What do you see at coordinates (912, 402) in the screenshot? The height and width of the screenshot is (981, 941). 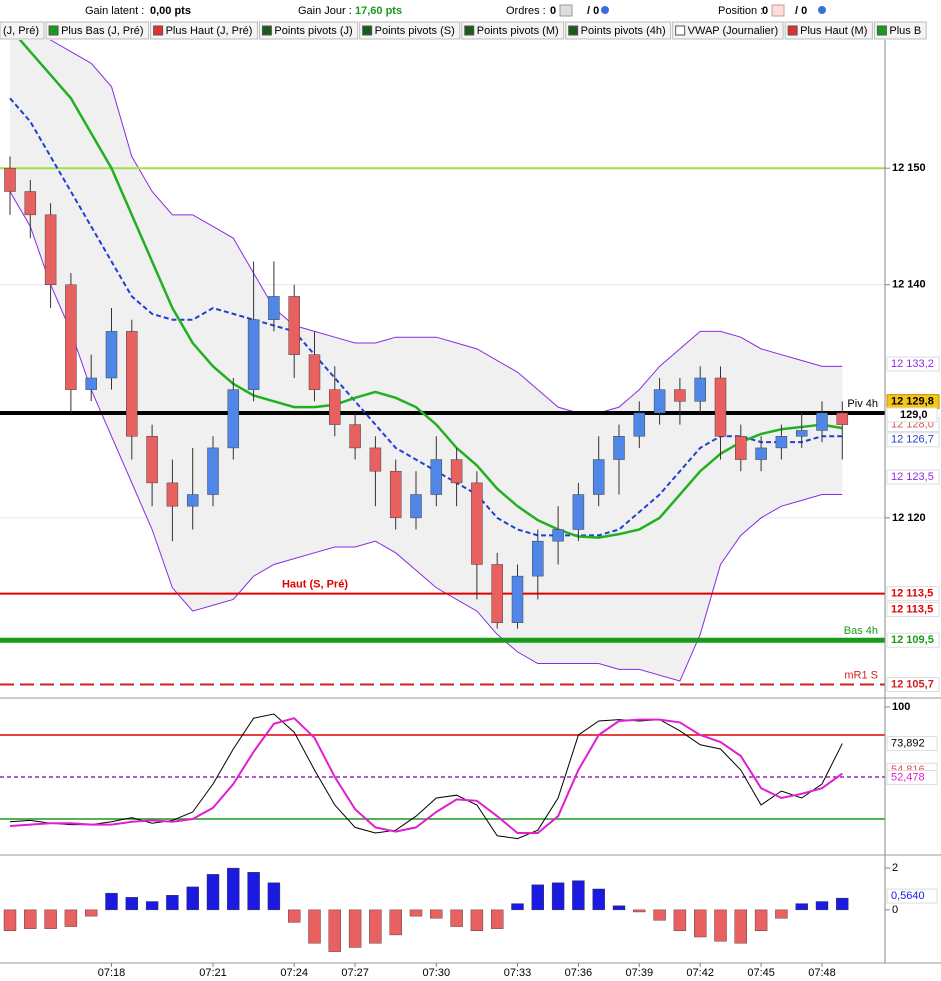 I see `price-label: 12 129,8` at bounding box center [912, 402].